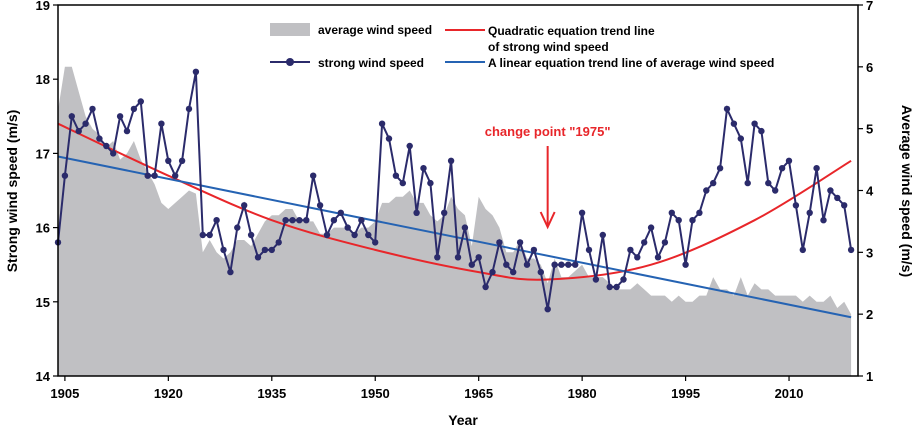  I want to click on y-left-tick-label: 16, so click(43, 228).